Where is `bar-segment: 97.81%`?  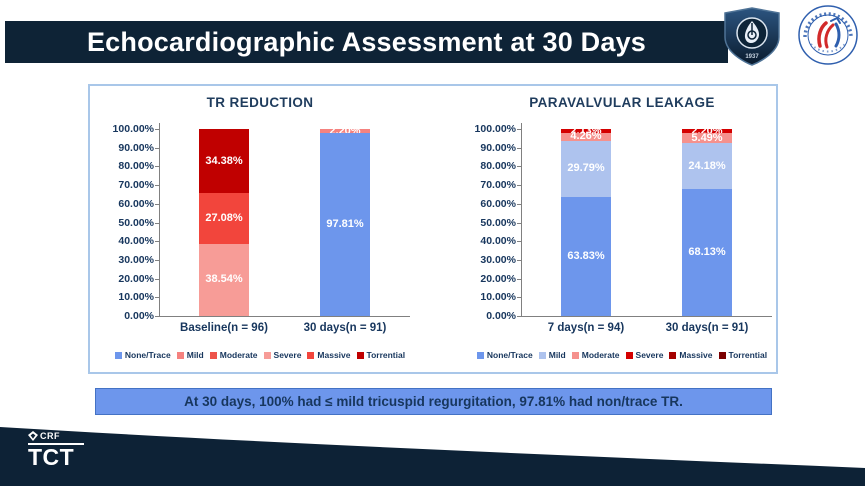 bar-segment: 97.81% is located at coordinates (345, 224).